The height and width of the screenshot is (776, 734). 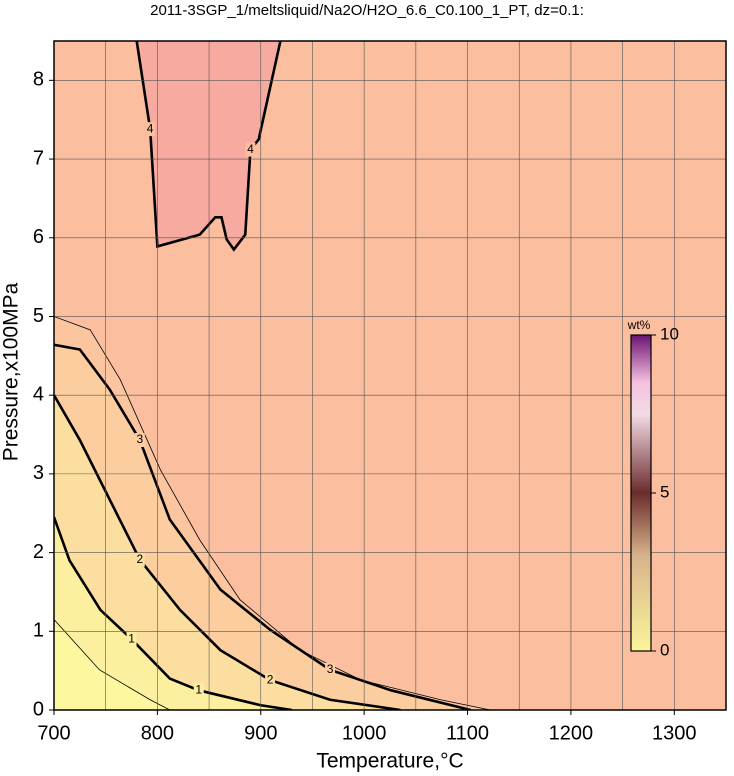 What do you see at coordinates (38, 158) in the screenshot?
I see `y-tick-label: 7` at bounding box center [38, 158].